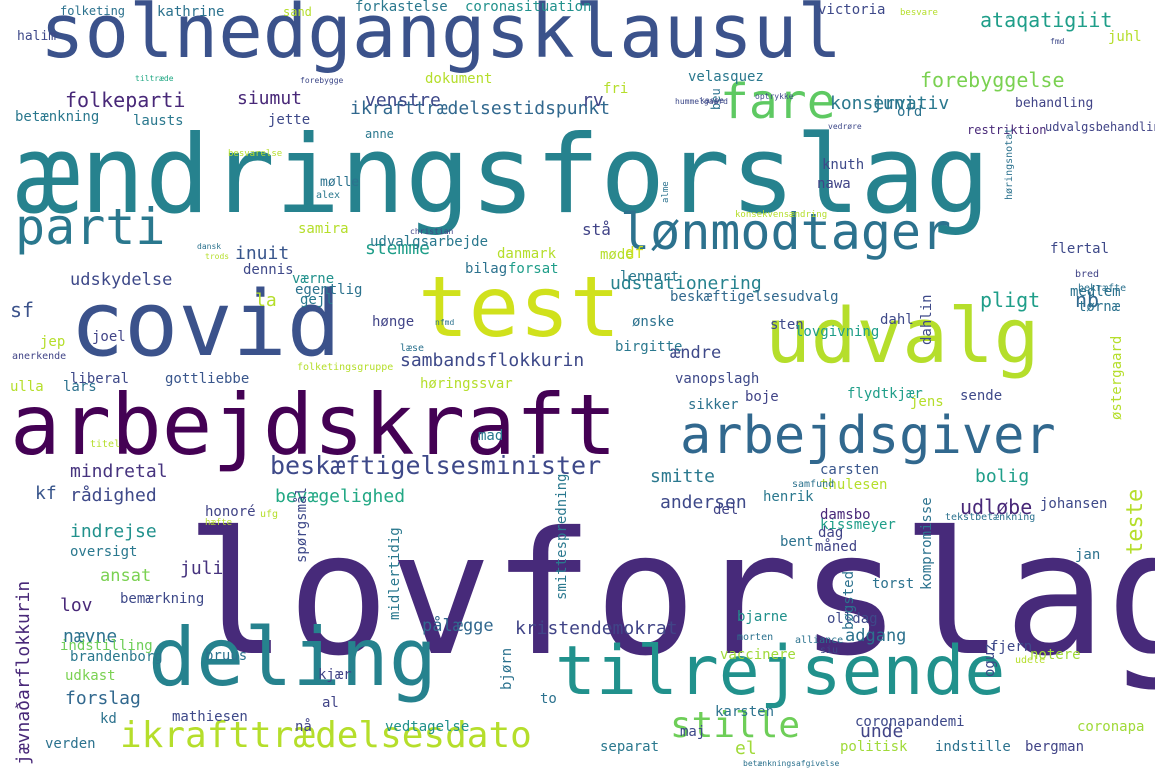  What do you see at coordinates (981, 396) in the screenshot?
I see `word: sende` at bounding box center [981, 396].